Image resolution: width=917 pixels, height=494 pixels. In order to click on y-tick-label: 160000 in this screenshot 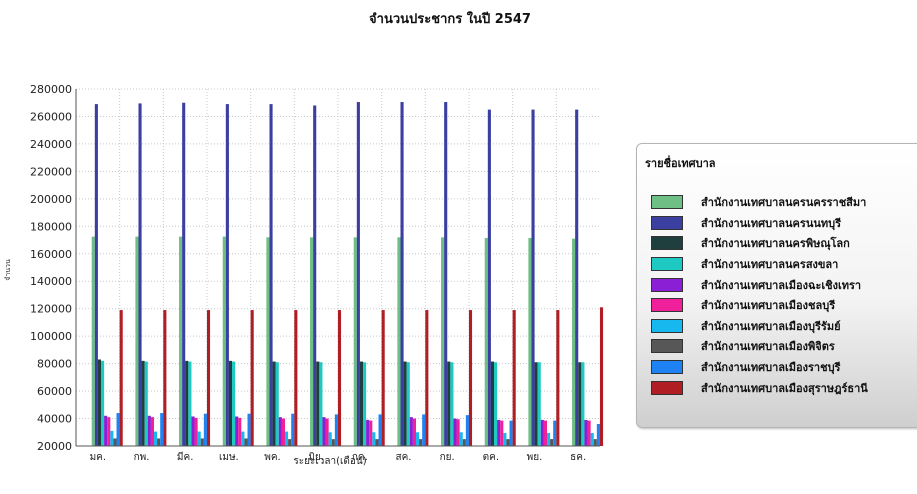, I will do `click(51, 254)`.